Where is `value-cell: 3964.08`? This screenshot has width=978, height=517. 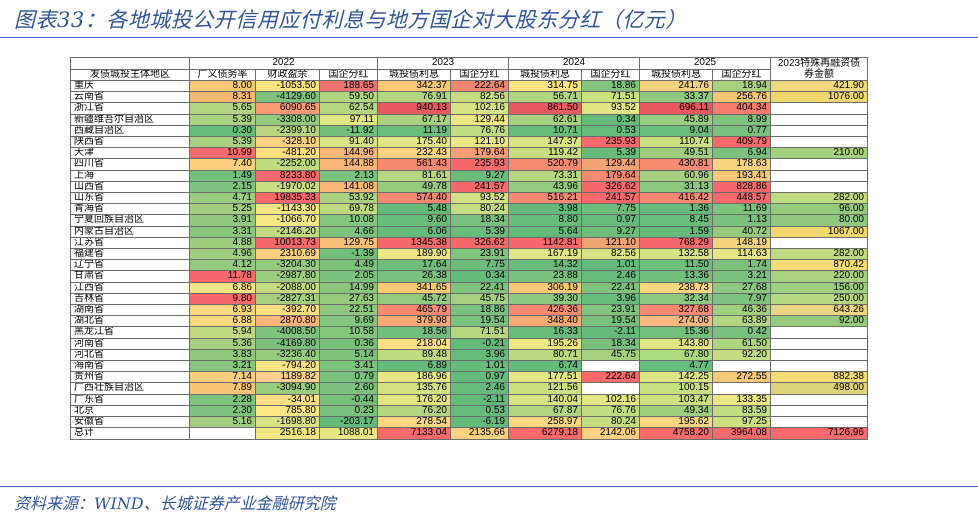 value-cell: 3964.08 is located at coordinates (741, 433).